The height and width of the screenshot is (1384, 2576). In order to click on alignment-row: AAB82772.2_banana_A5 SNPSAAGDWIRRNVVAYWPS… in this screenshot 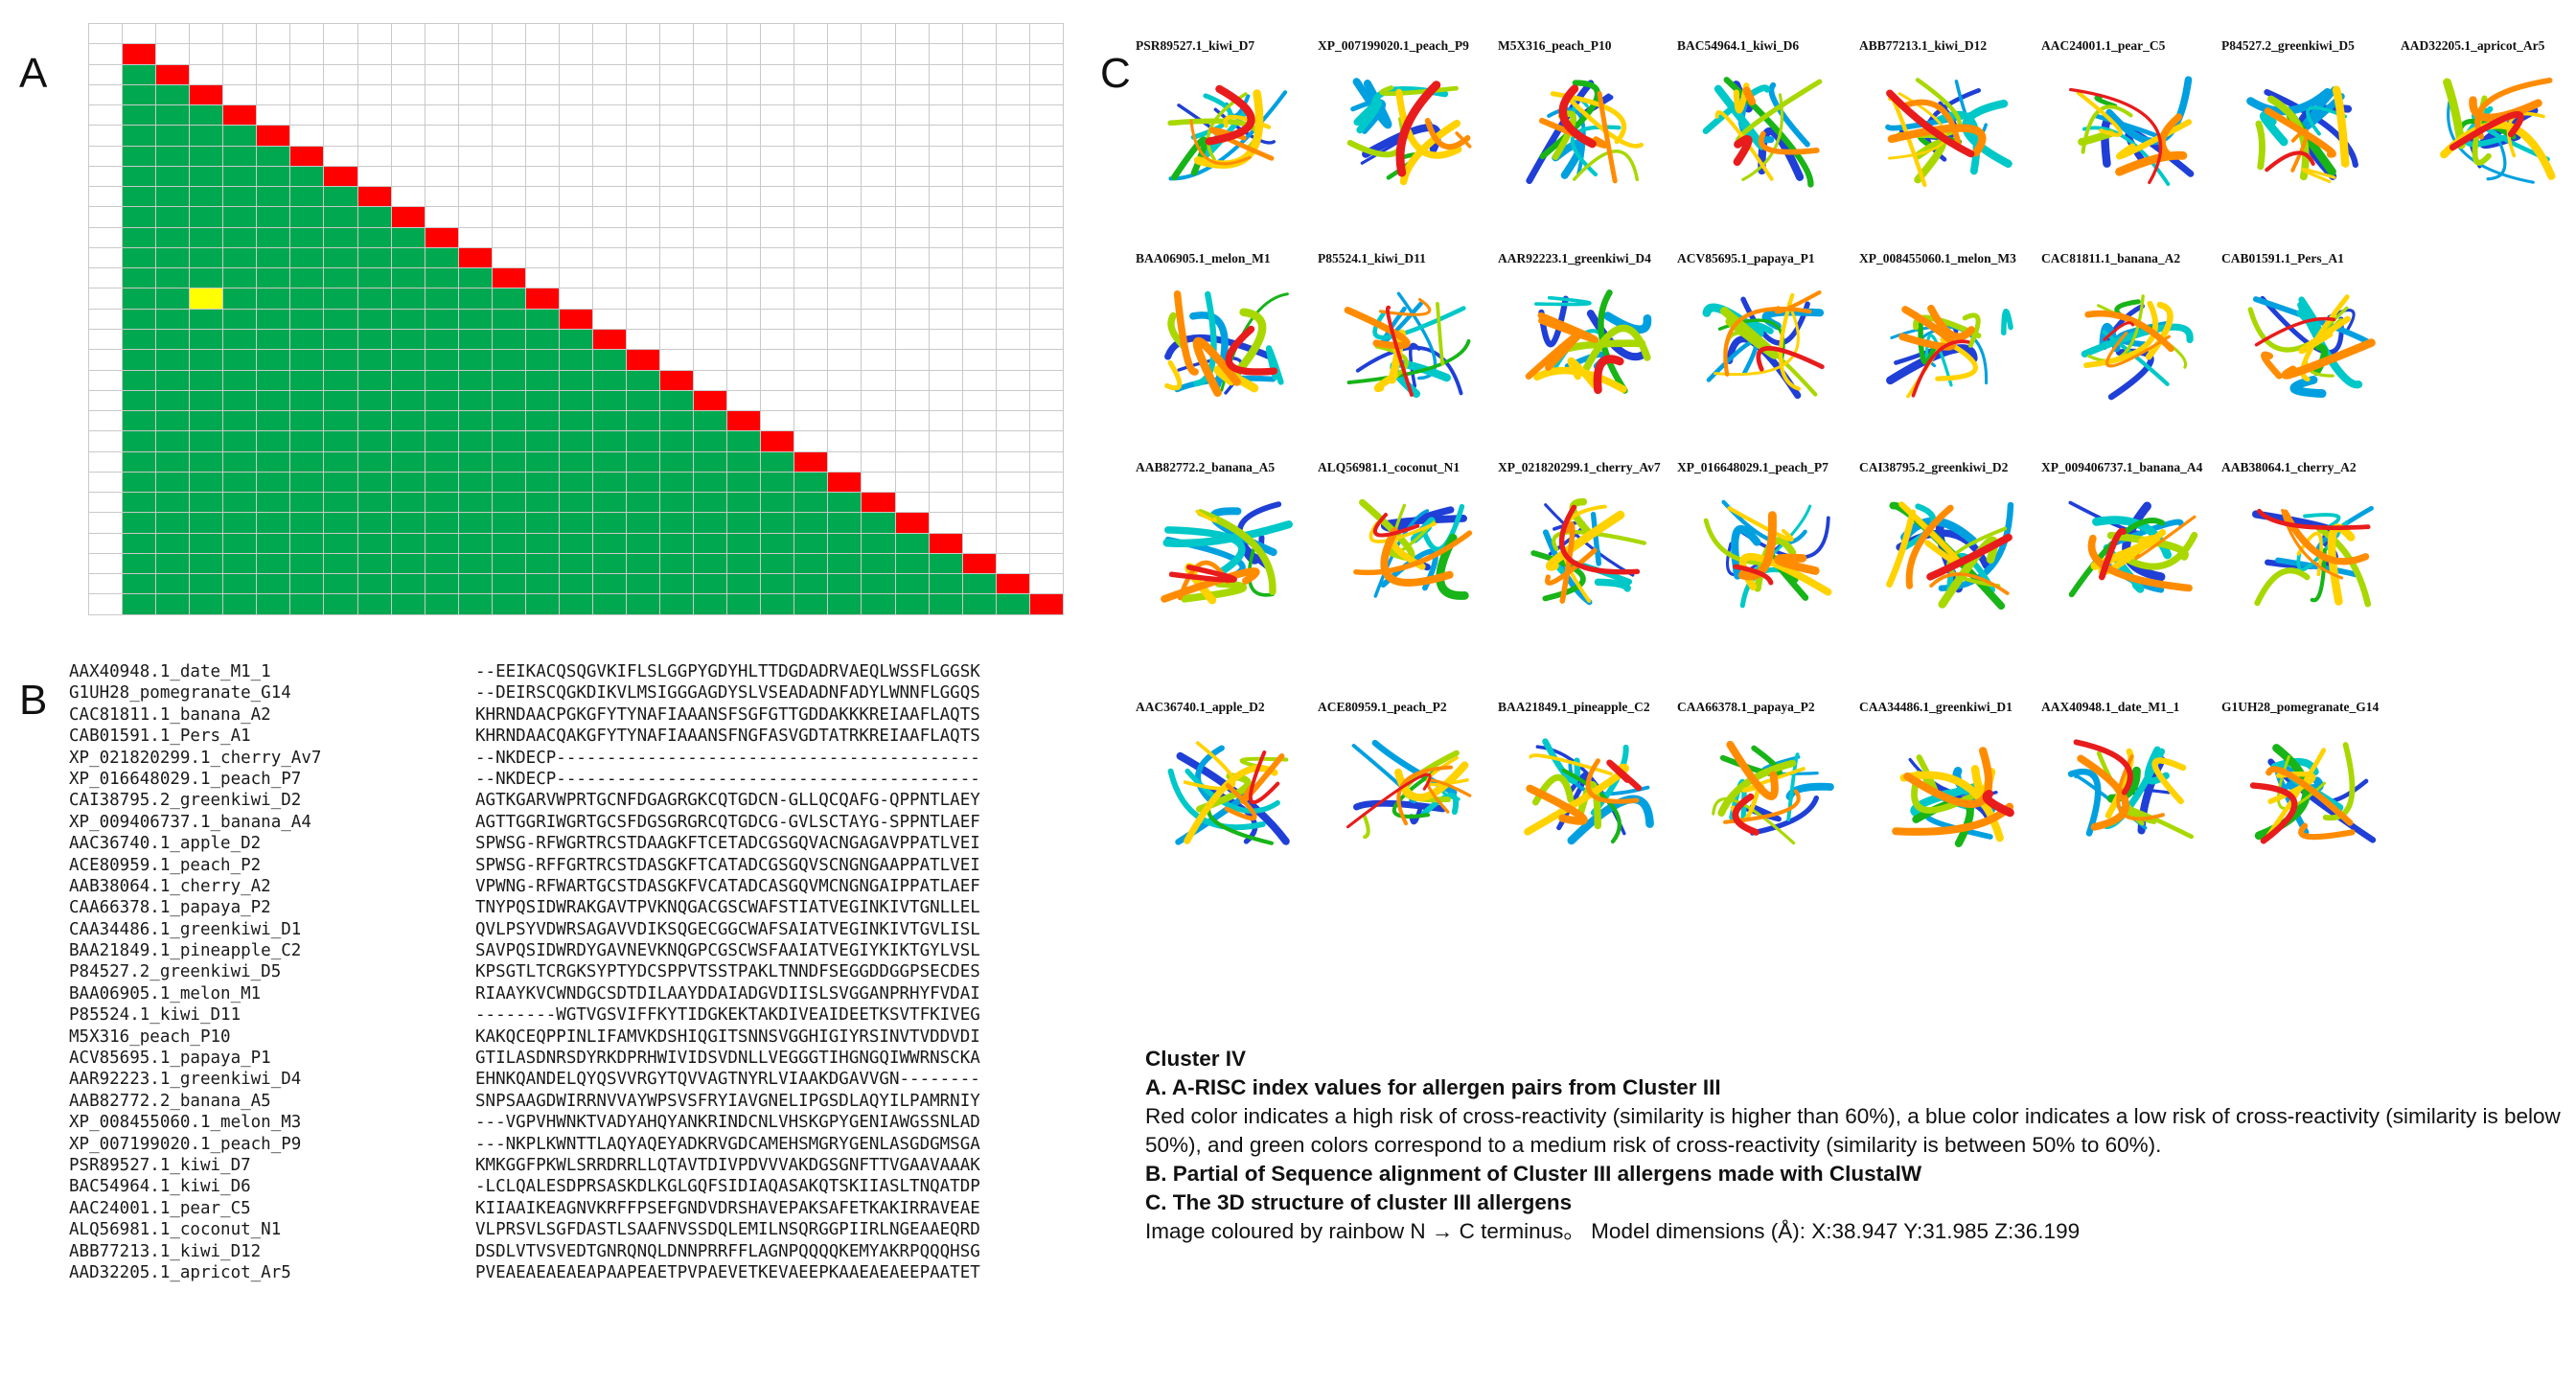, I will do `click(596, 1101)`.